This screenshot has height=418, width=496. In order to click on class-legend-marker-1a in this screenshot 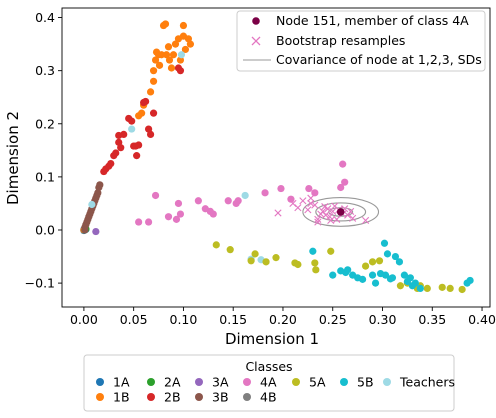, I will do `click(100, 382)`.